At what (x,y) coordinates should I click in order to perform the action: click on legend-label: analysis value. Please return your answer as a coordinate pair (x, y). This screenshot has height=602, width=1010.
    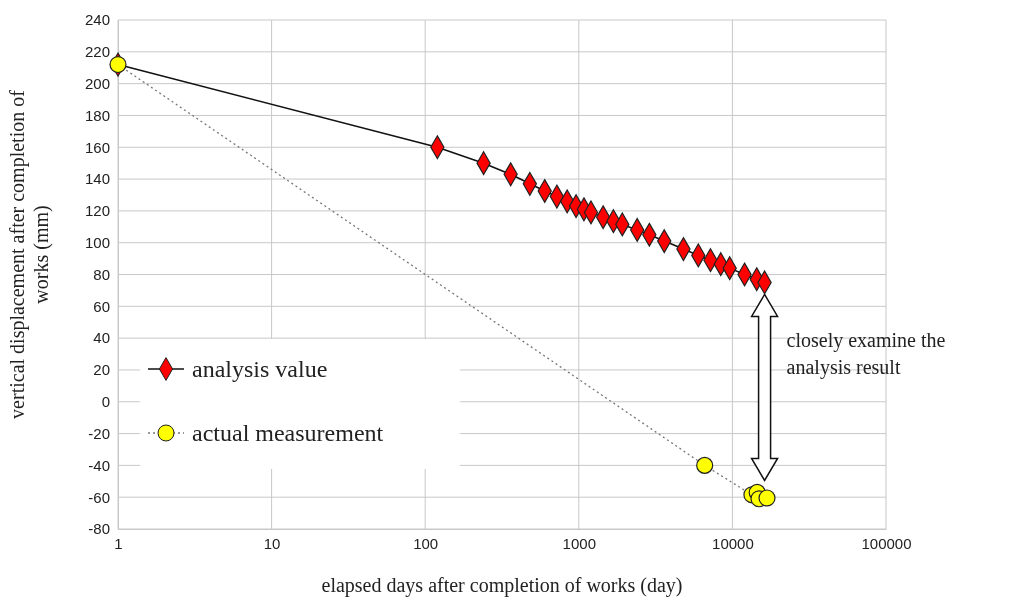
    Looking at the image, I should click on (260, 369).